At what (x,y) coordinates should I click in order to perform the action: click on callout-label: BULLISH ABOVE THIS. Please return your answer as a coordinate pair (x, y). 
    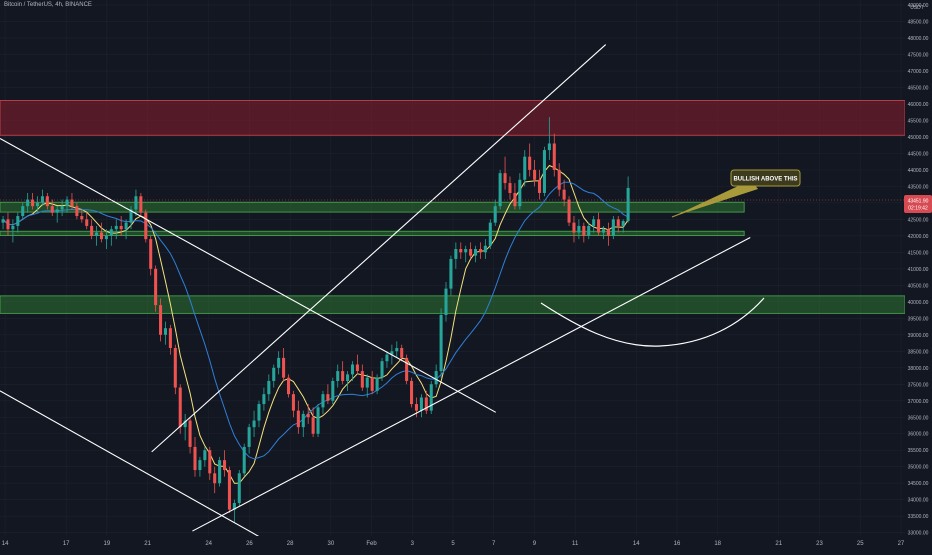
    Looking at the image, I should click on (765, 180).